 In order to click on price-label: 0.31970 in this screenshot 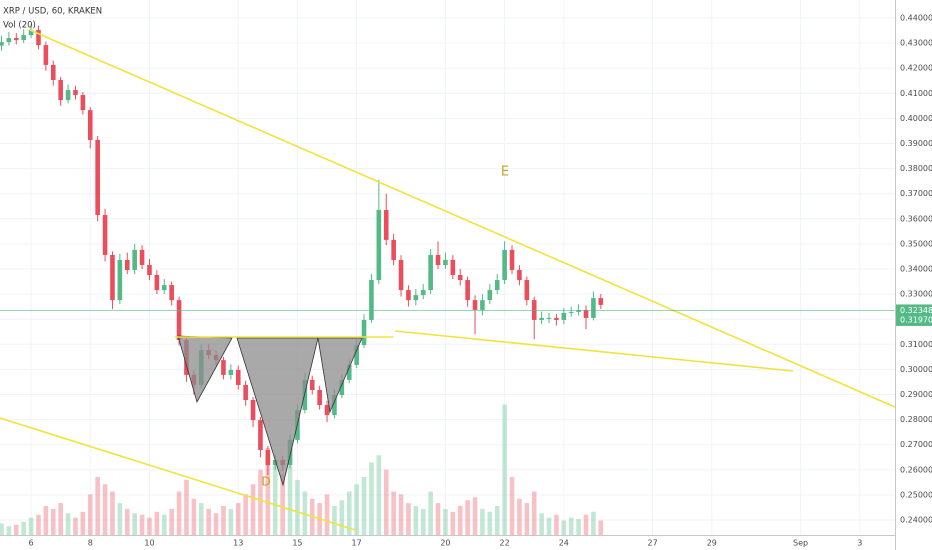, I will do `click(916, 319)`.